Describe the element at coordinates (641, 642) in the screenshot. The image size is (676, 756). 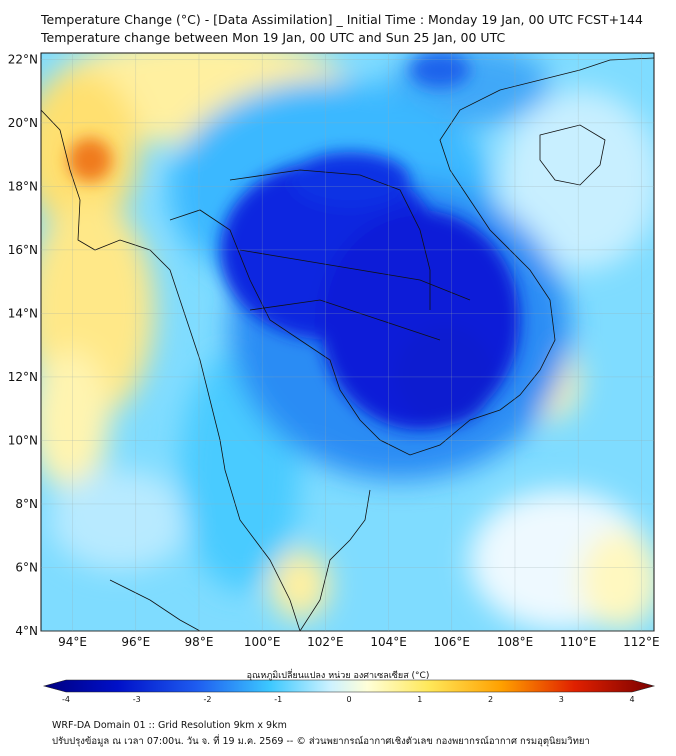
I see `lon-label: 112°E` at that location.